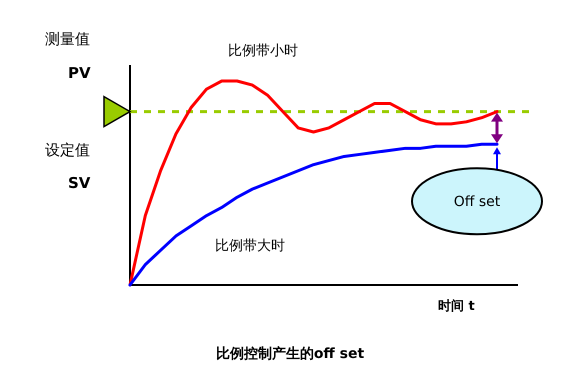  Describe the element at coordinates (290, 353) in the screenshot. I see `text: 比例控制产生的off set` at that location.